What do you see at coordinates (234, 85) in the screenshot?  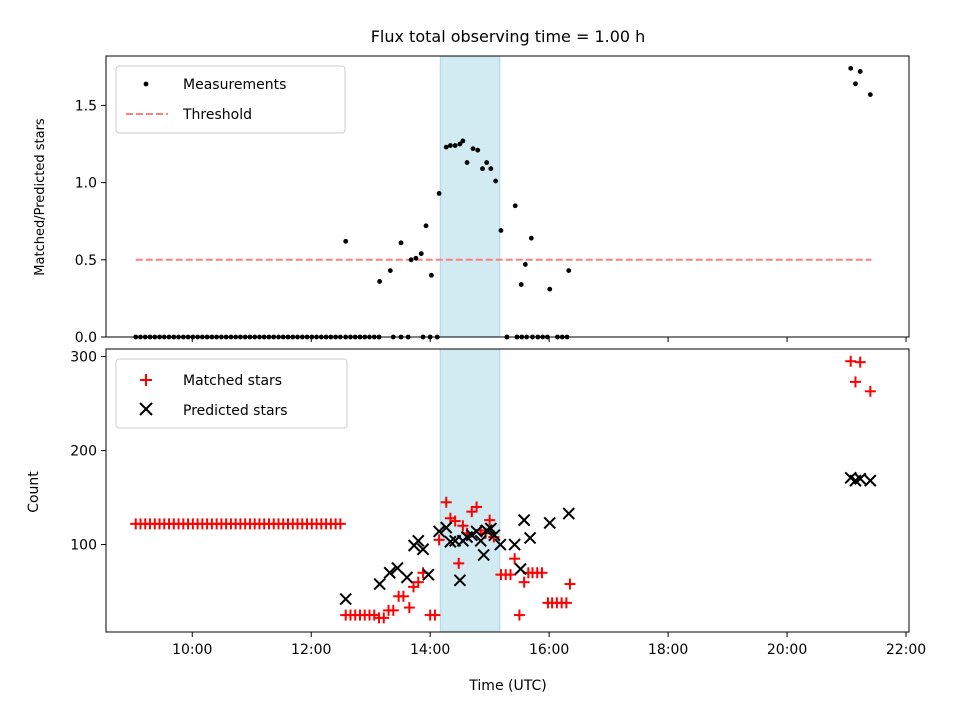 I see `legend-measurements-label: Measurements` at bounding box center [234, 85].